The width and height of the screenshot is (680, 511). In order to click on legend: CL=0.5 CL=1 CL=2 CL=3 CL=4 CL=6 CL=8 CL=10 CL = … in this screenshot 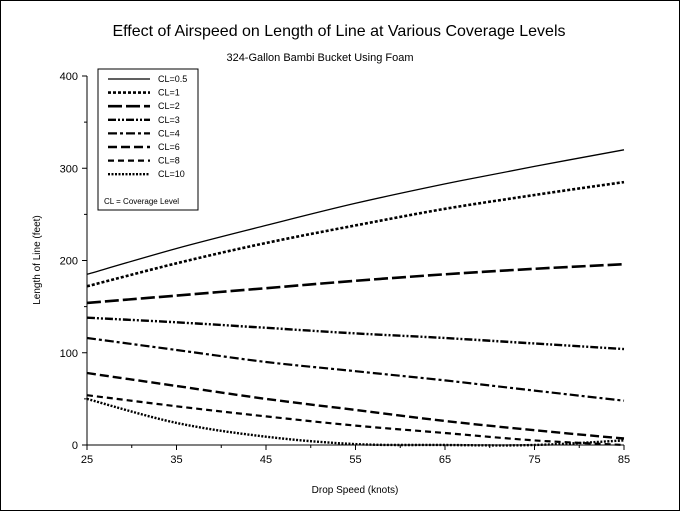, I will do `click(148, 139)`.